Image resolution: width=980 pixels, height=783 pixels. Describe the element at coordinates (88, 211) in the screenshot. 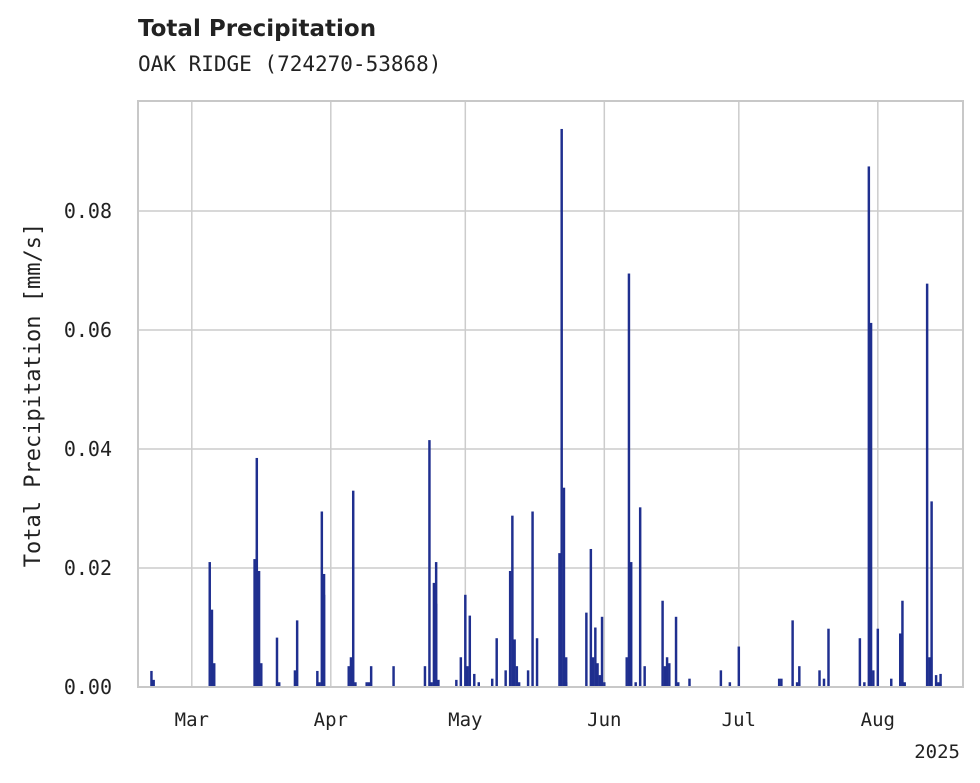

I see `y-tick-label: 0.08` at that location.